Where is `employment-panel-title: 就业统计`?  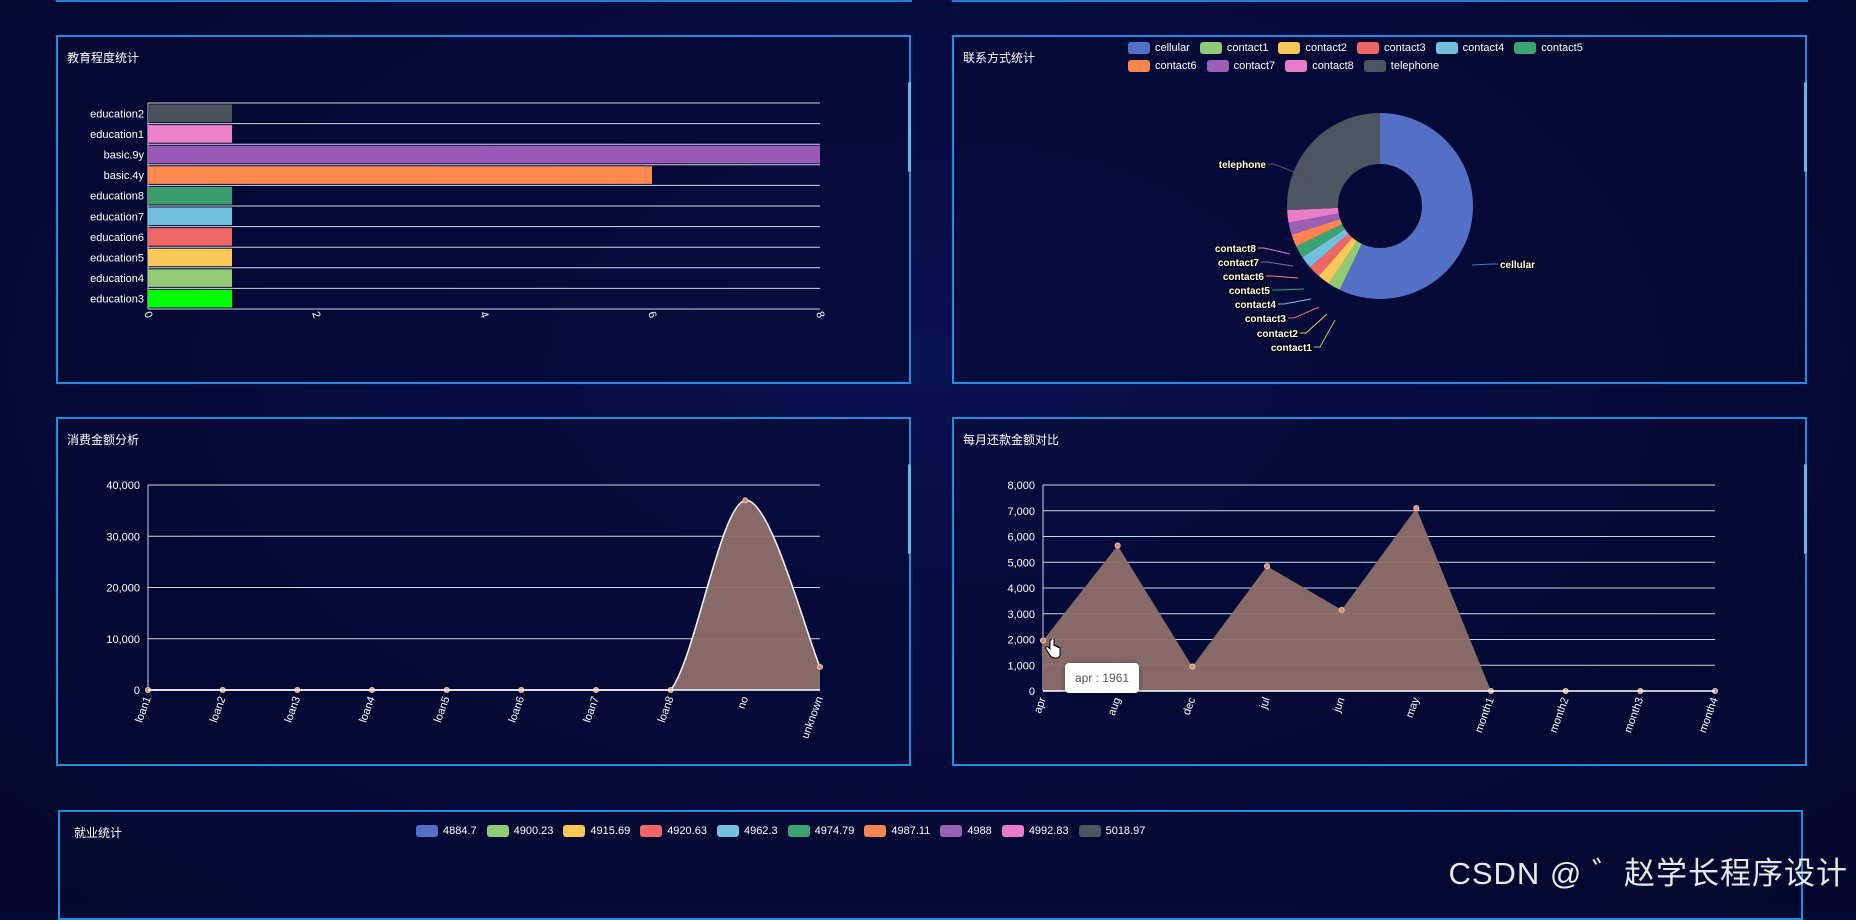 employment-panel-title: 就业统计 is located at coordinates (98, 833).